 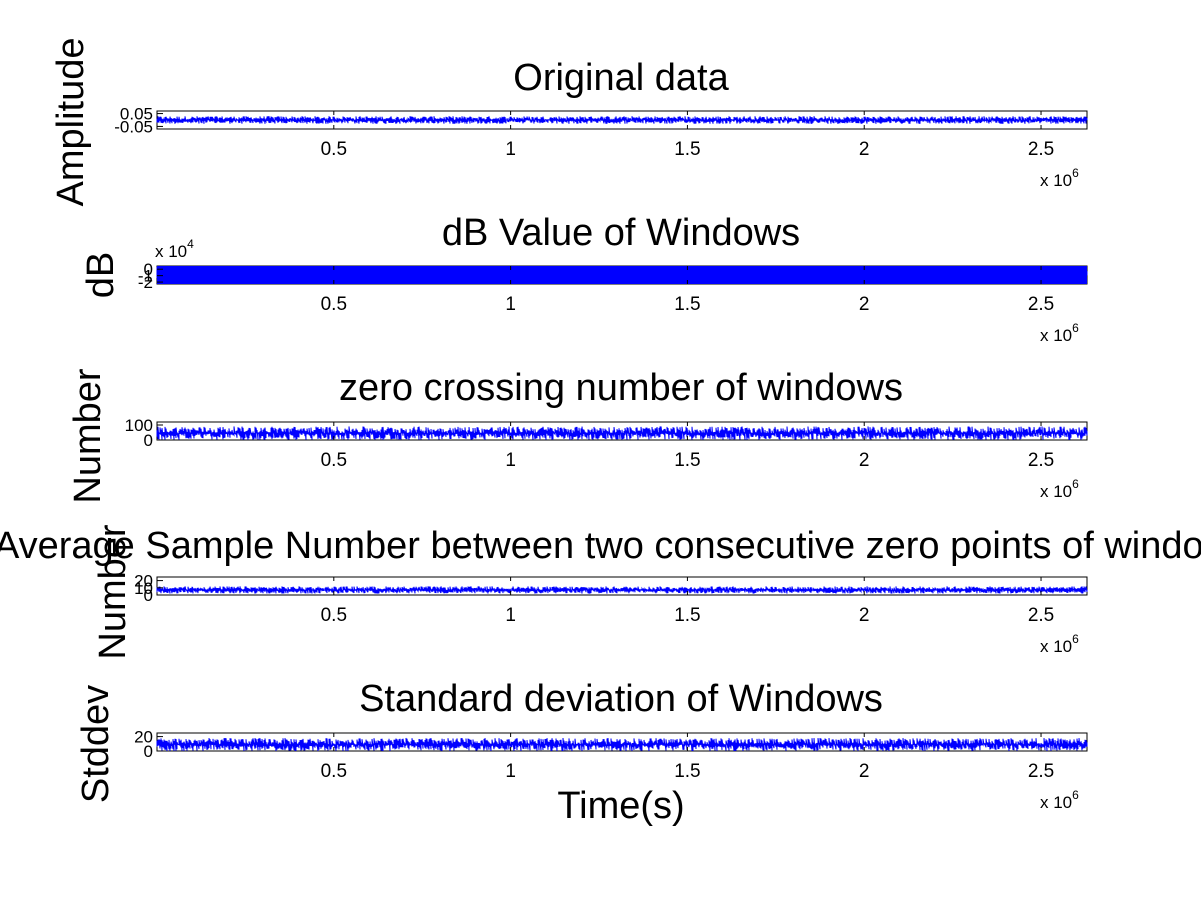 What do you see at coordinates (96, 744) in the screenshot?
I see `y-axis-label: Stddev` at bounding box center [96, 744].